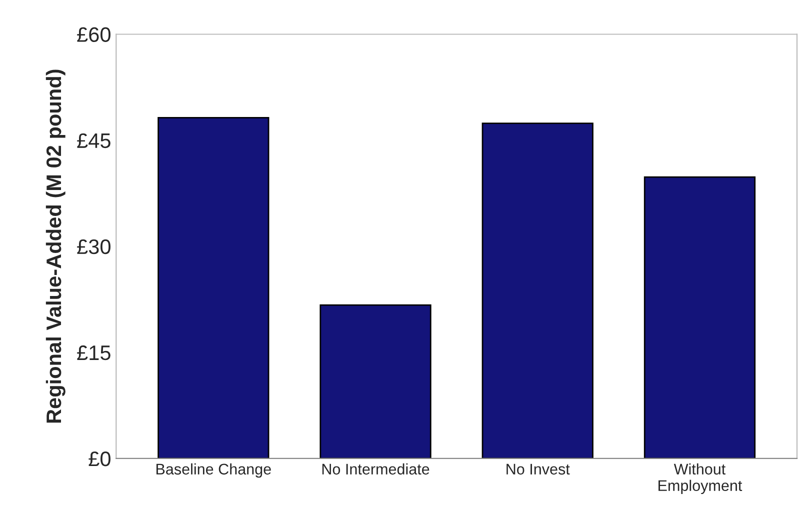 Image resolution: width=801 pixels, height=527 pixels. Describe the element at coordinates (93, 246) in the screenshot. I see `y-tick-label: £30` at that location.